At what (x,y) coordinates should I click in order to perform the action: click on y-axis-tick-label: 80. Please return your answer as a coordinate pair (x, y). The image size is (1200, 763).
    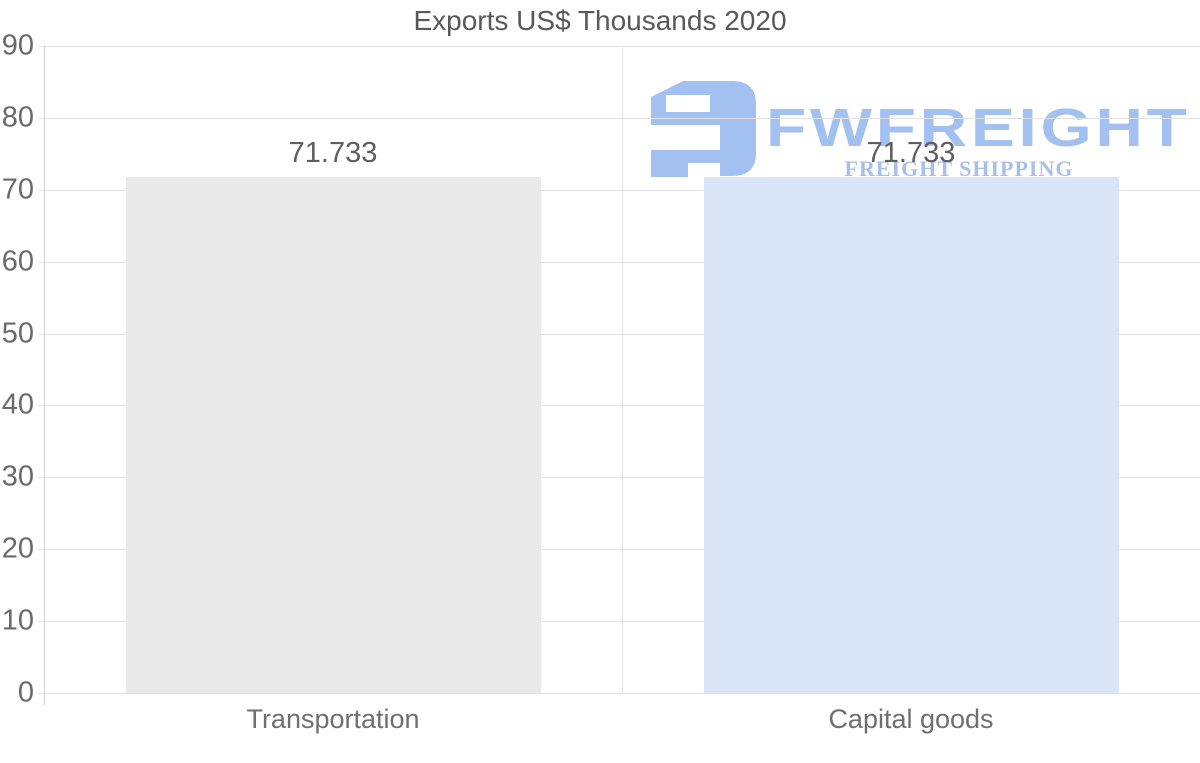
    Looking at the image, I should click on (17, 117).